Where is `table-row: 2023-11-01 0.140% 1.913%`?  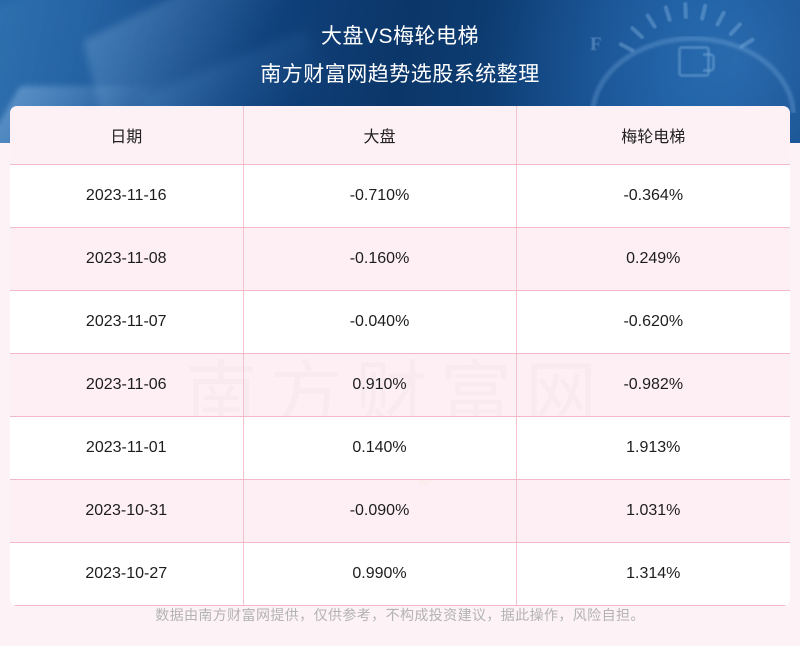
table-row: 2023-11-01 0.140% 1.913% is located at coordinates (400, 448).